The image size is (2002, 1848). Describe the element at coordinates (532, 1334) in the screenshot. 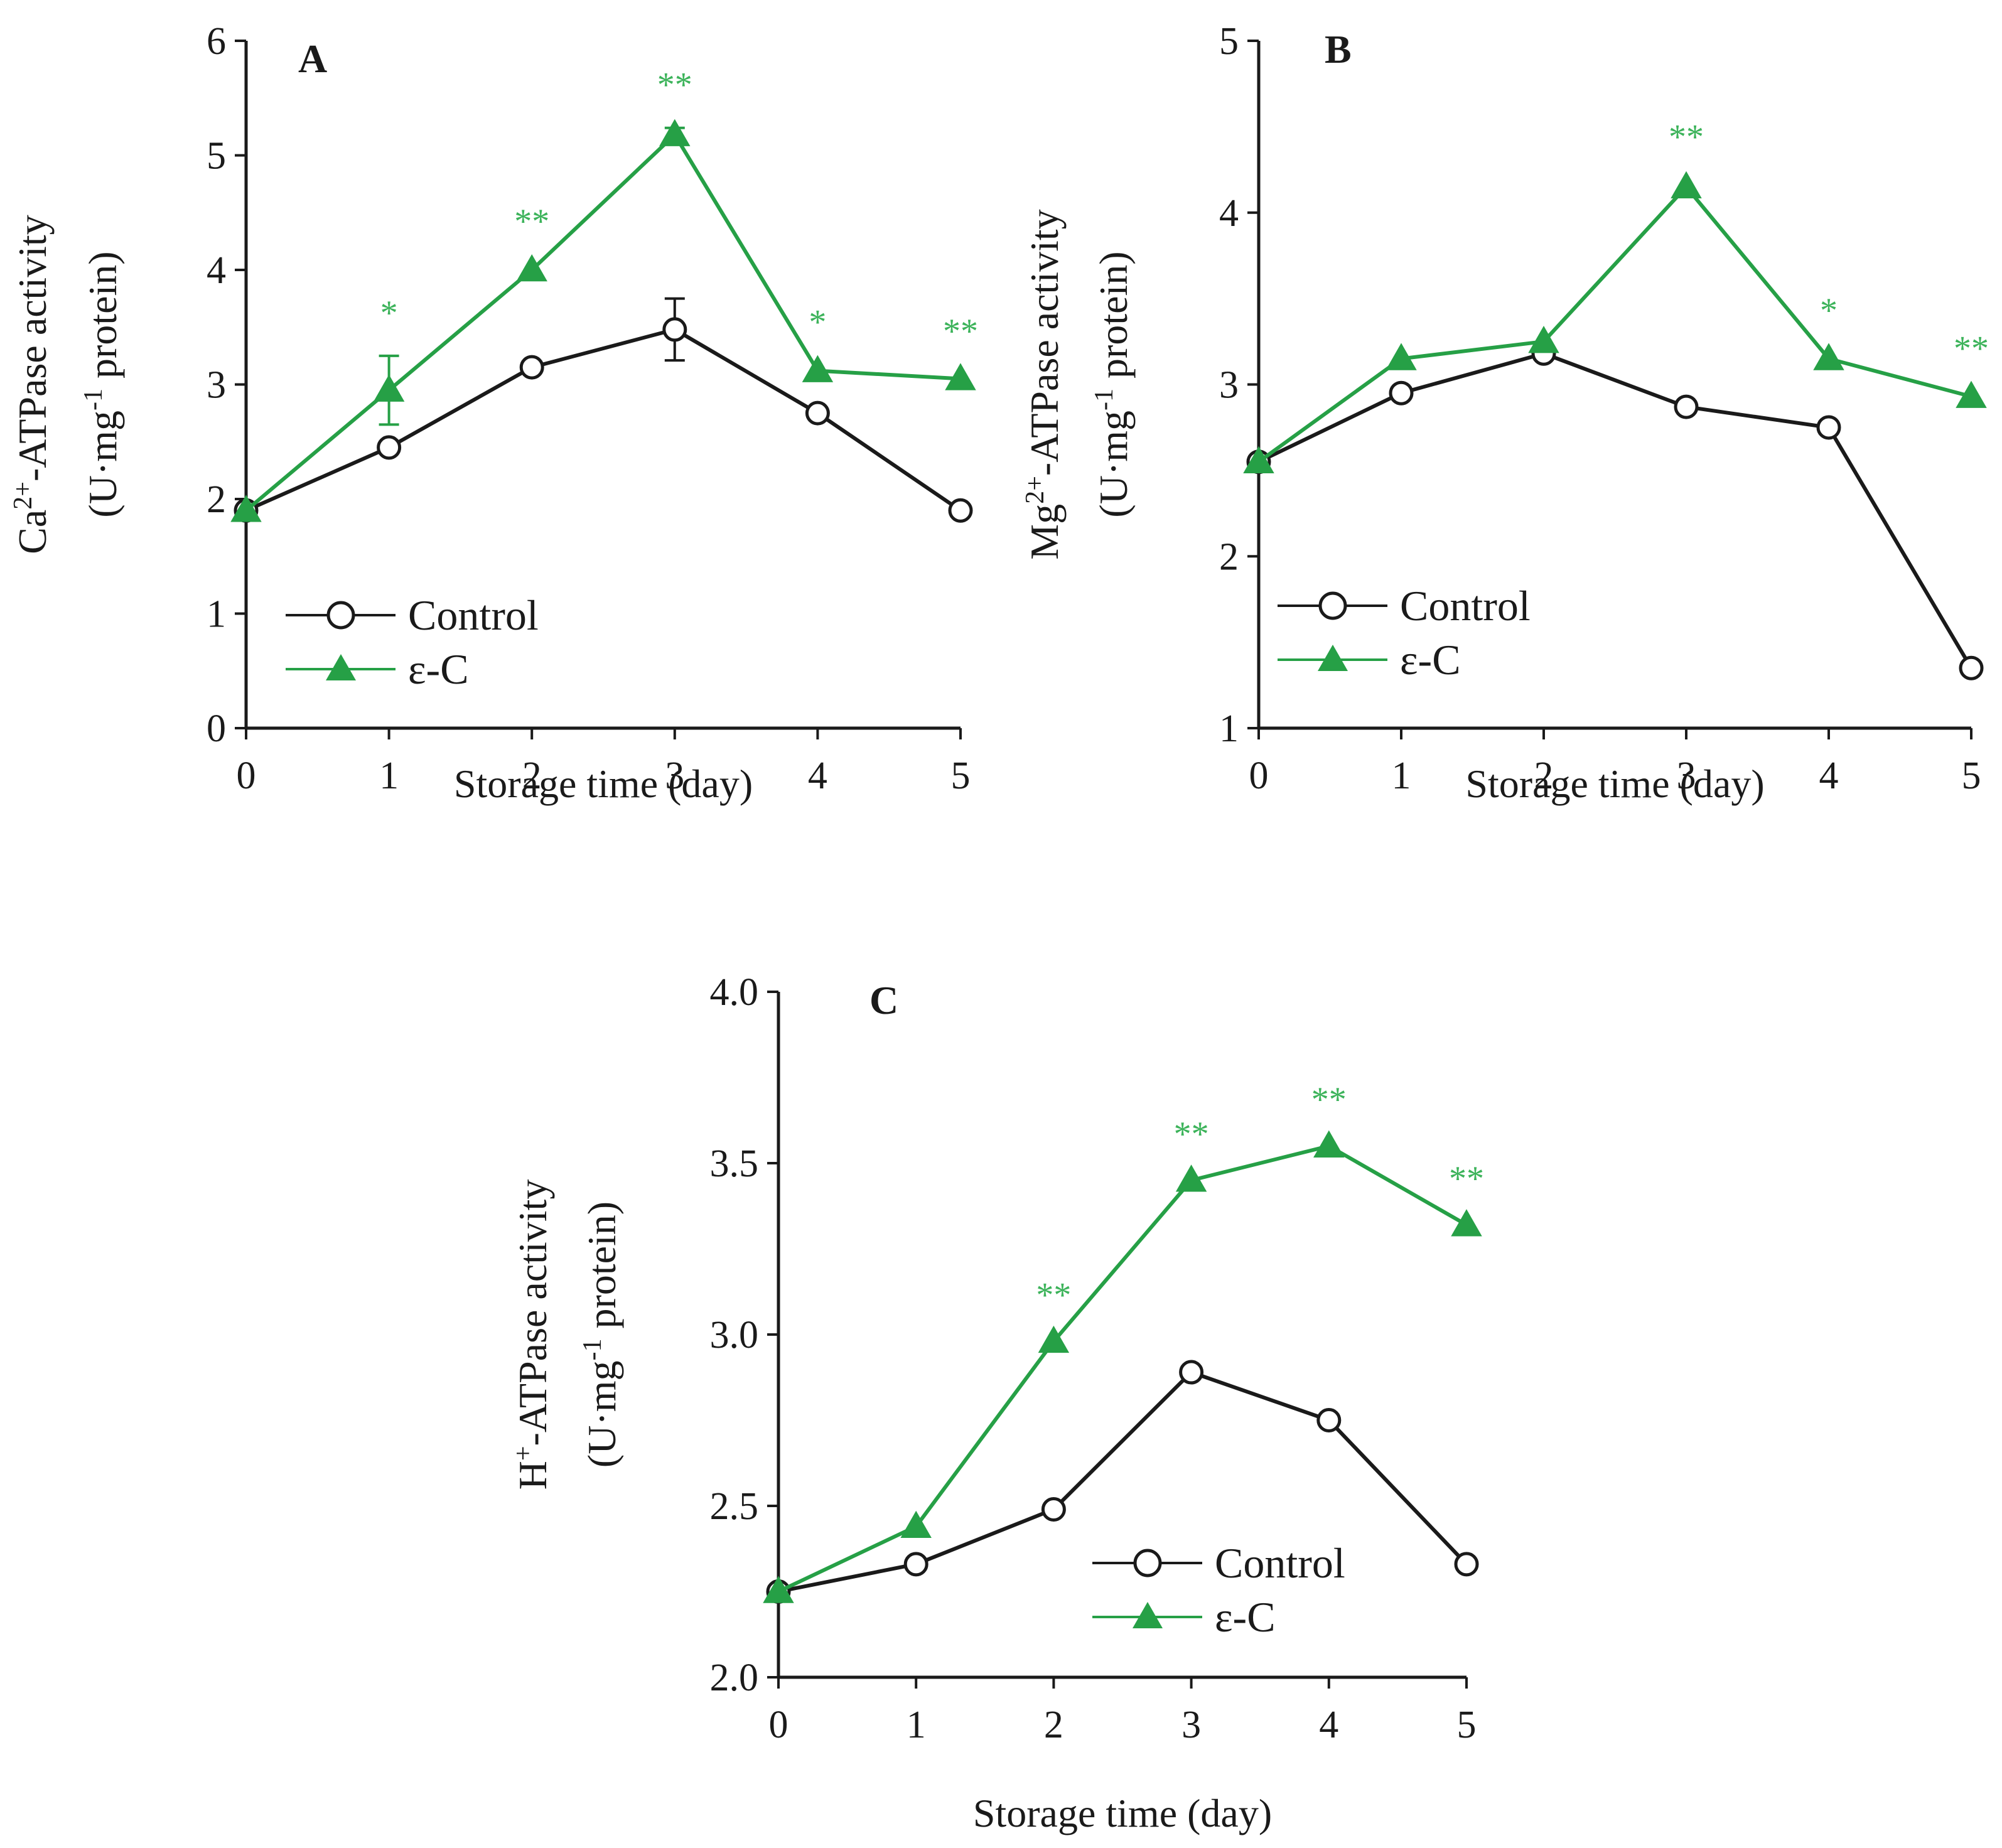

I see `y-axis-title-line1: H+-ATPase activity` at that location.